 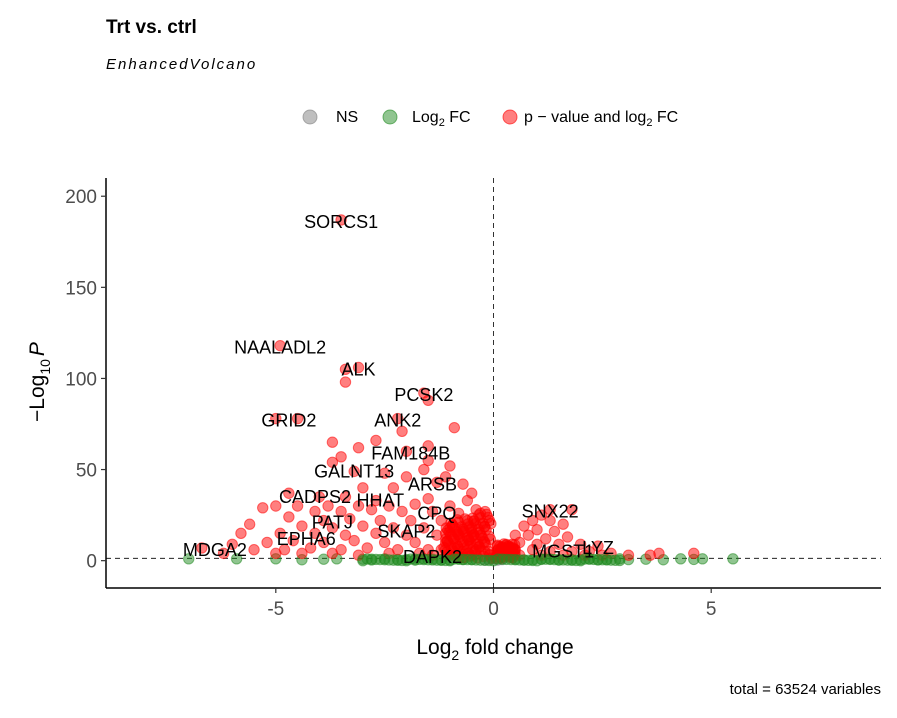 I want to click on gene-label: DAPK2, so click(x=432, y=557).